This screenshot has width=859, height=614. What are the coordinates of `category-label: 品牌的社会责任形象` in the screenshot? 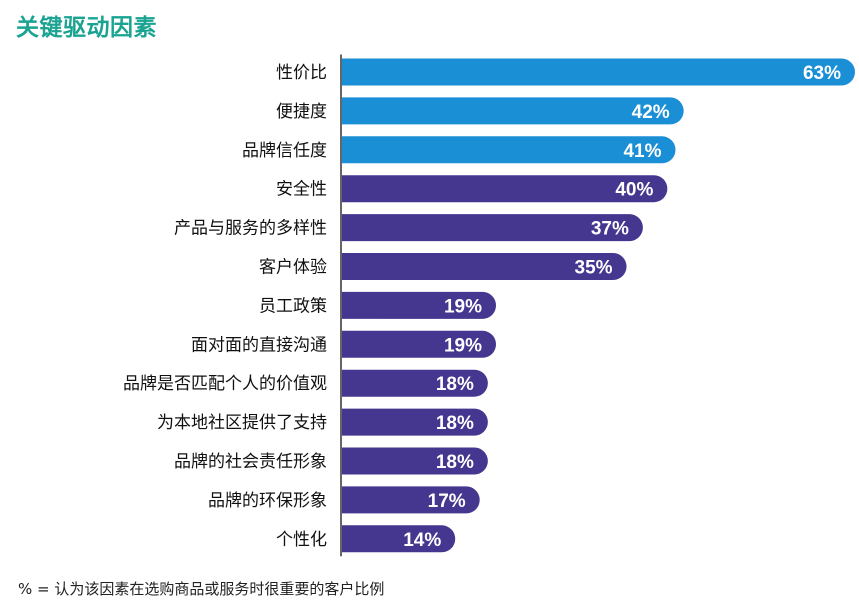 It's located at (250, 462).